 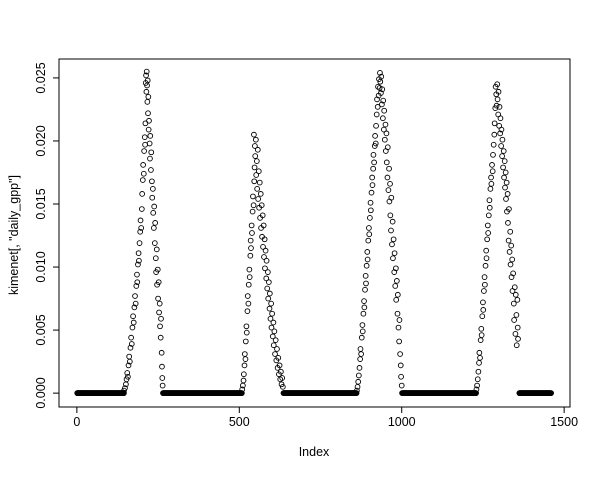 I want to click on x-tick-label: 1000, so click(x=401, y=422).